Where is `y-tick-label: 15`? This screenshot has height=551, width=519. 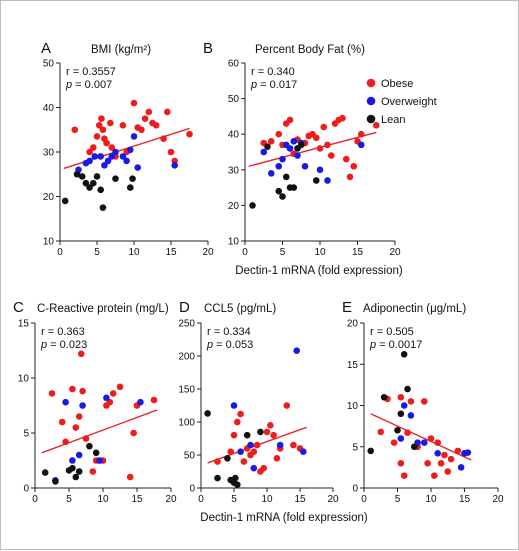 y-tick-label: 15 is located at coordinates (24, 324).